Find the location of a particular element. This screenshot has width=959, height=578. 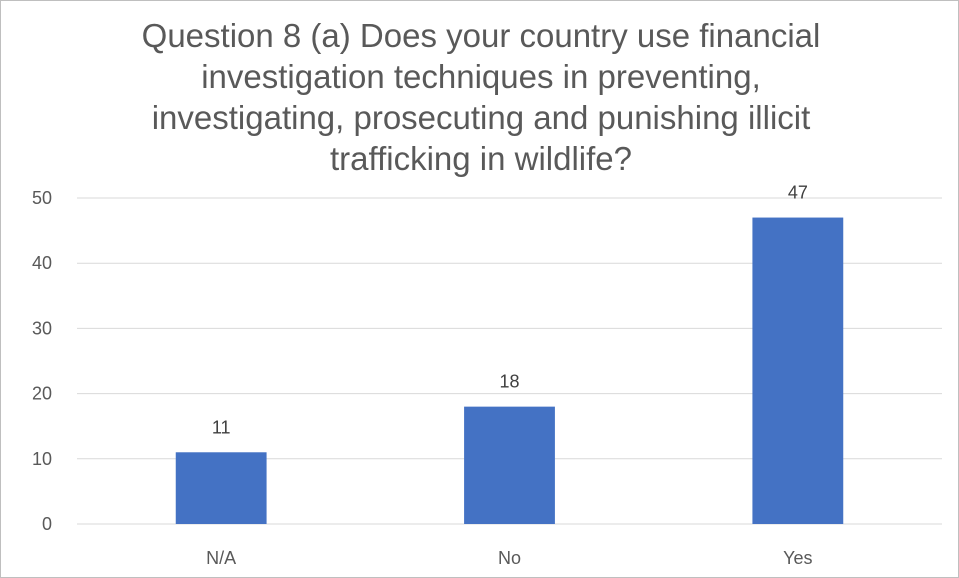

y-tick-label: 0 is located at coordinates (47, 524).